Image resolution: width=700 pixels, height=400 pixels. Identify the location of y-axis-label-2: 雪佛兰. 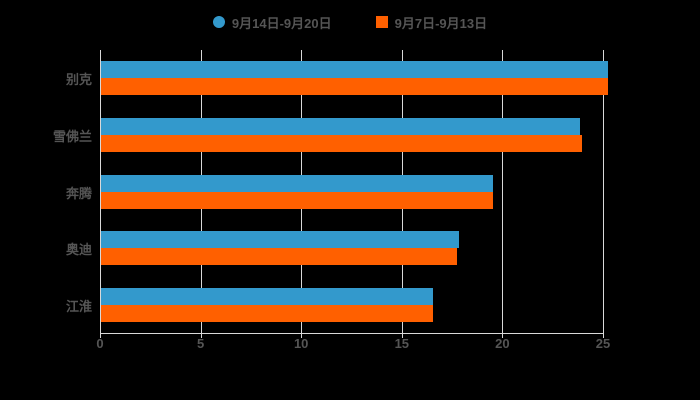
(72, 136).